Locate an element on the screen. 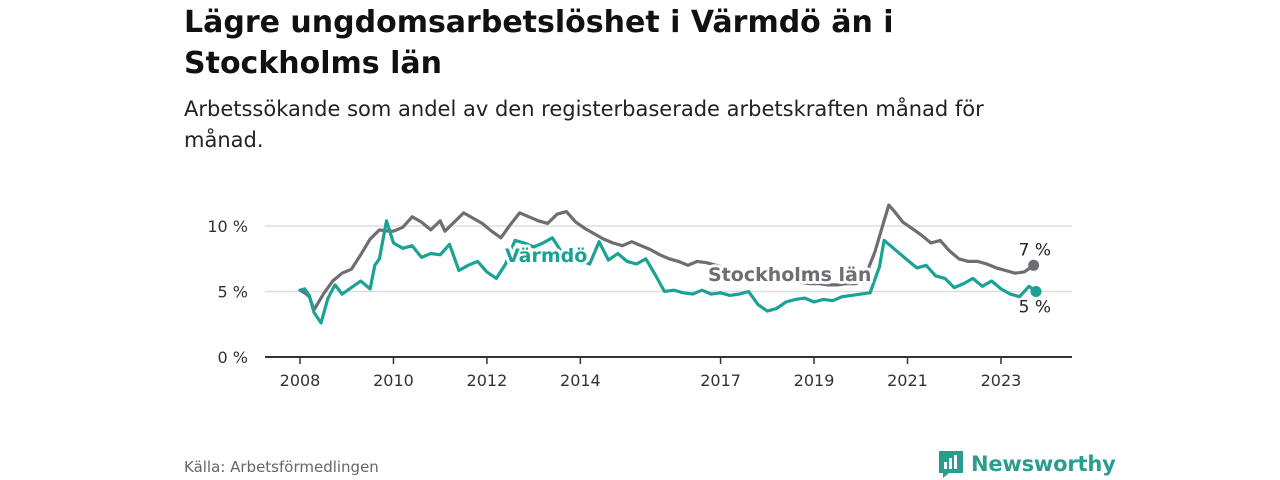  x-tick-label: 2021 is located at coordinates (907, 380).